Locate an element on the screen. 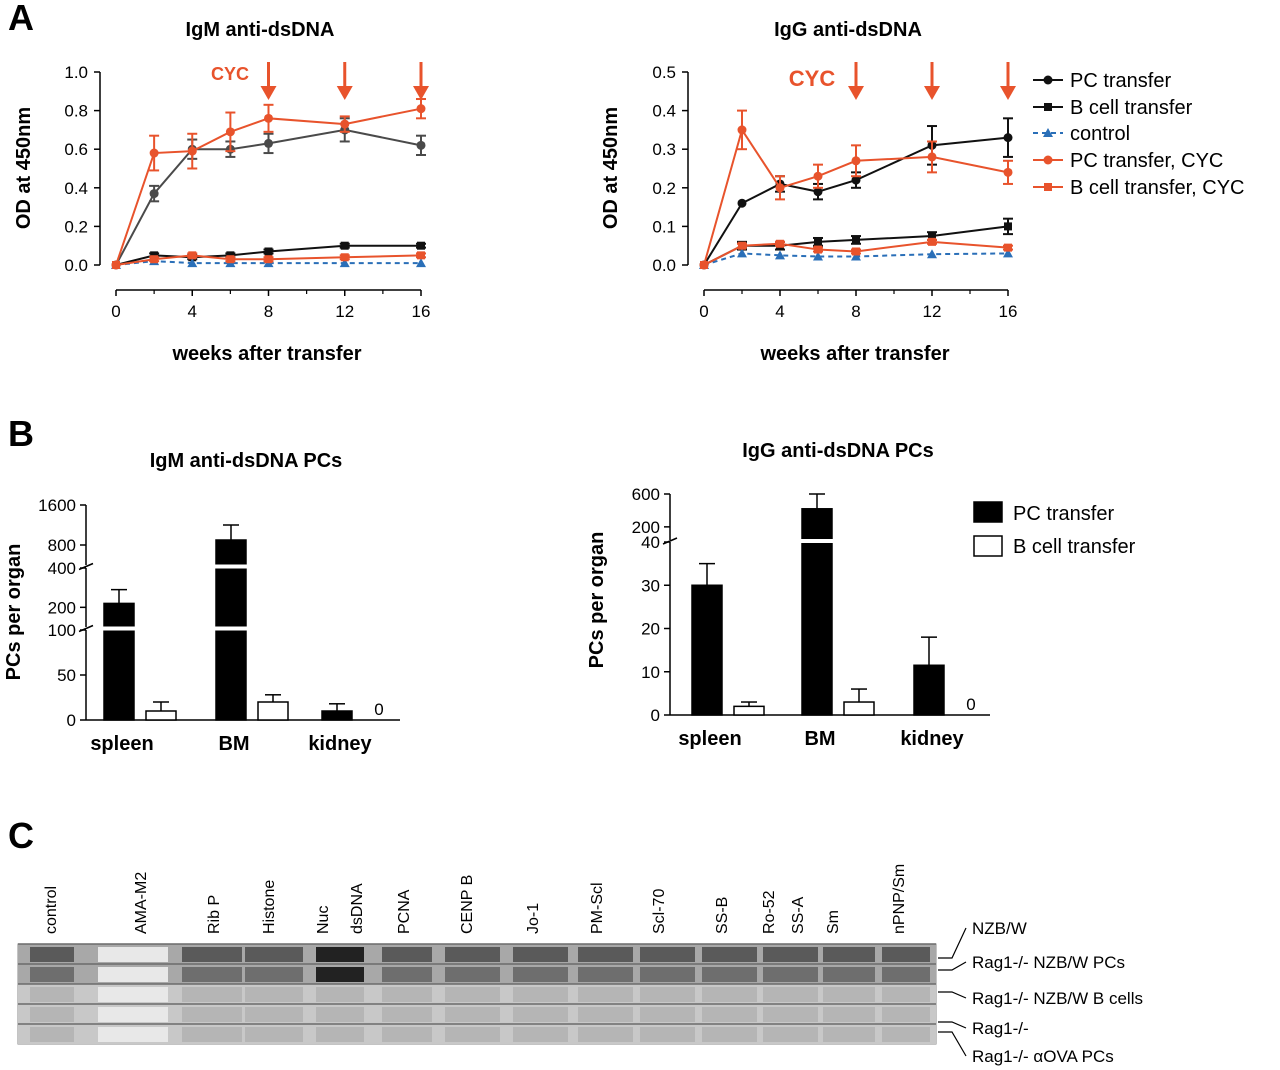 The height and width of the screenshot is (1070, 1280). y-tick-label: 0.1 is located at coordinates (664, 226).